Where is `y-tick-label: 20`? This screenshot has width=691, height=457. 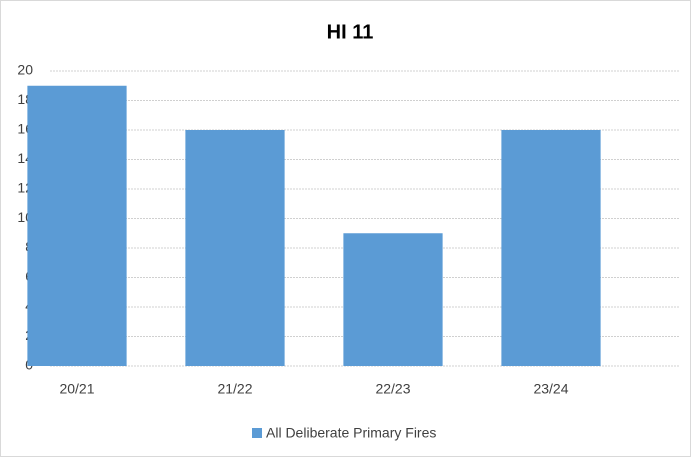 y-tick-label: 20 is located at coordinates (25, 70).